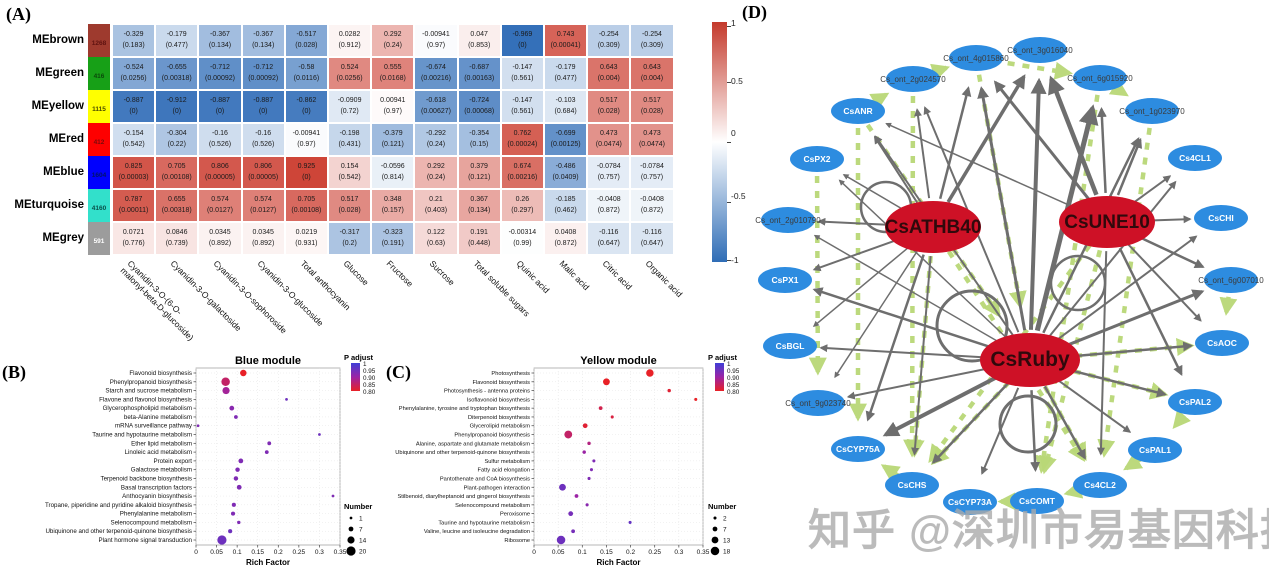  What do you see at coordinates (479, 238) in the screenshot?
I see `heatmap-cell: 0.191 (0.448)` at bounding box center [479, 238].